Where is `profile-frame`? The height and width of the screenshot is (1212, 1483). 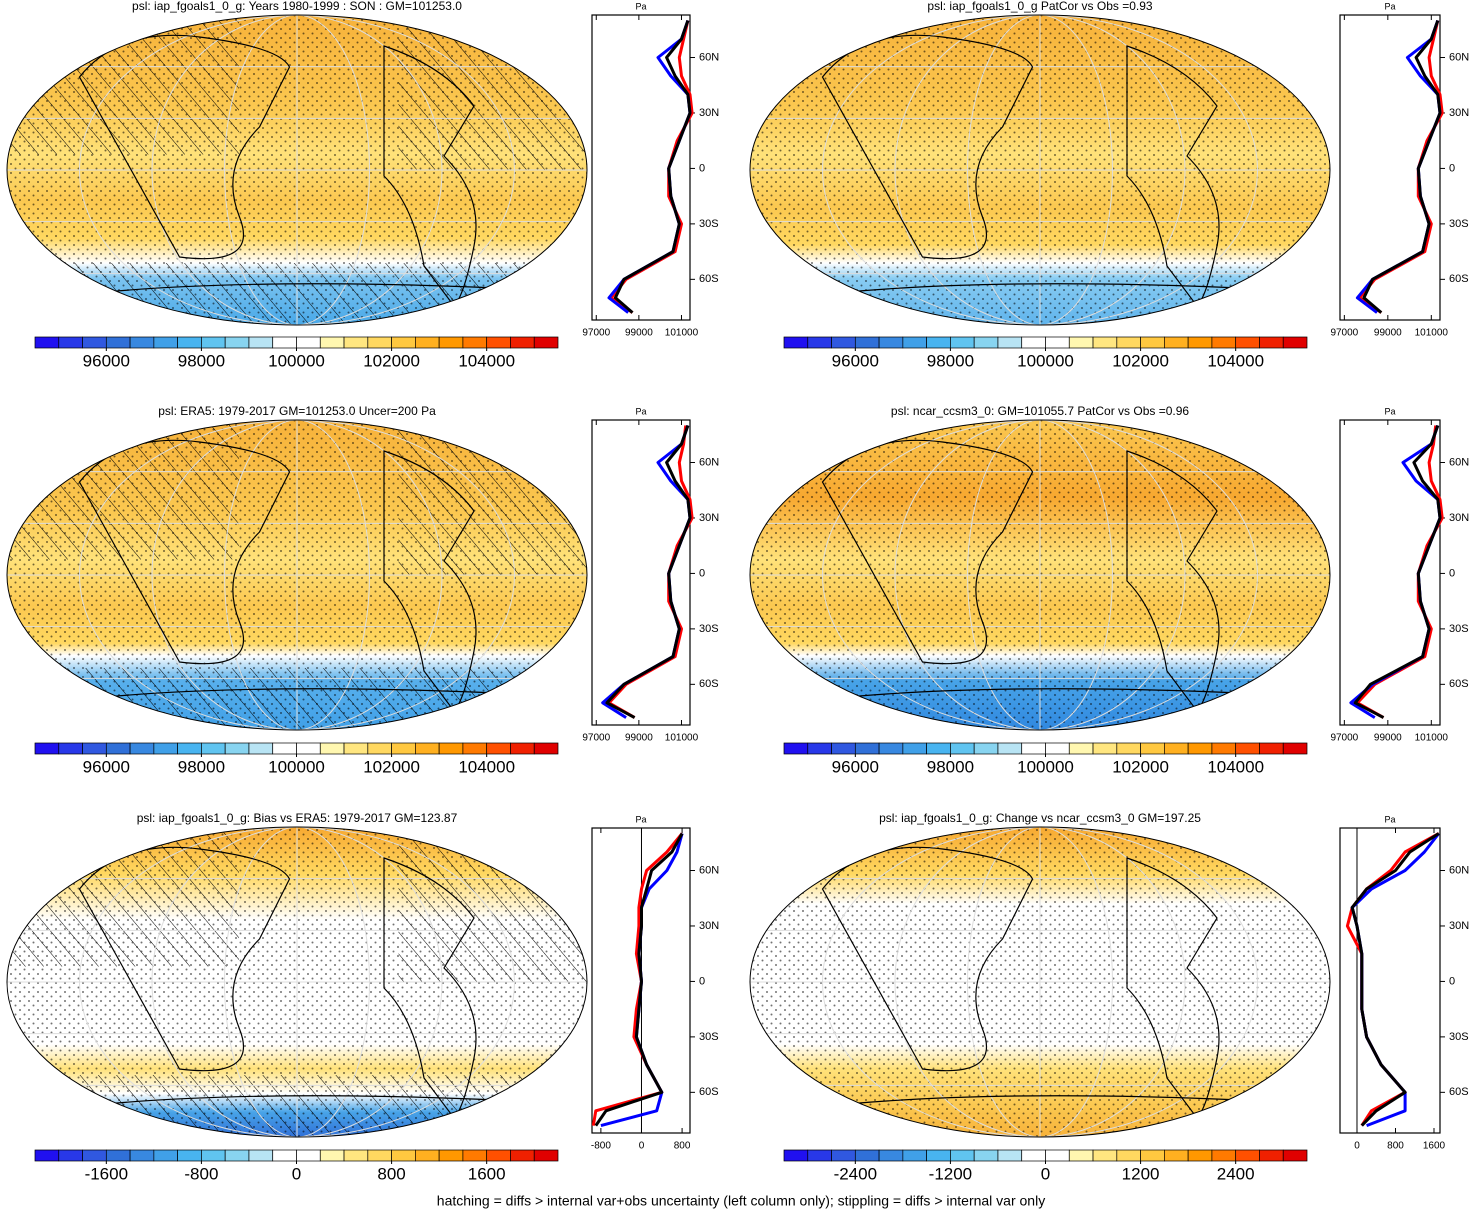
profile-frame is located at coordinates (641, 572).